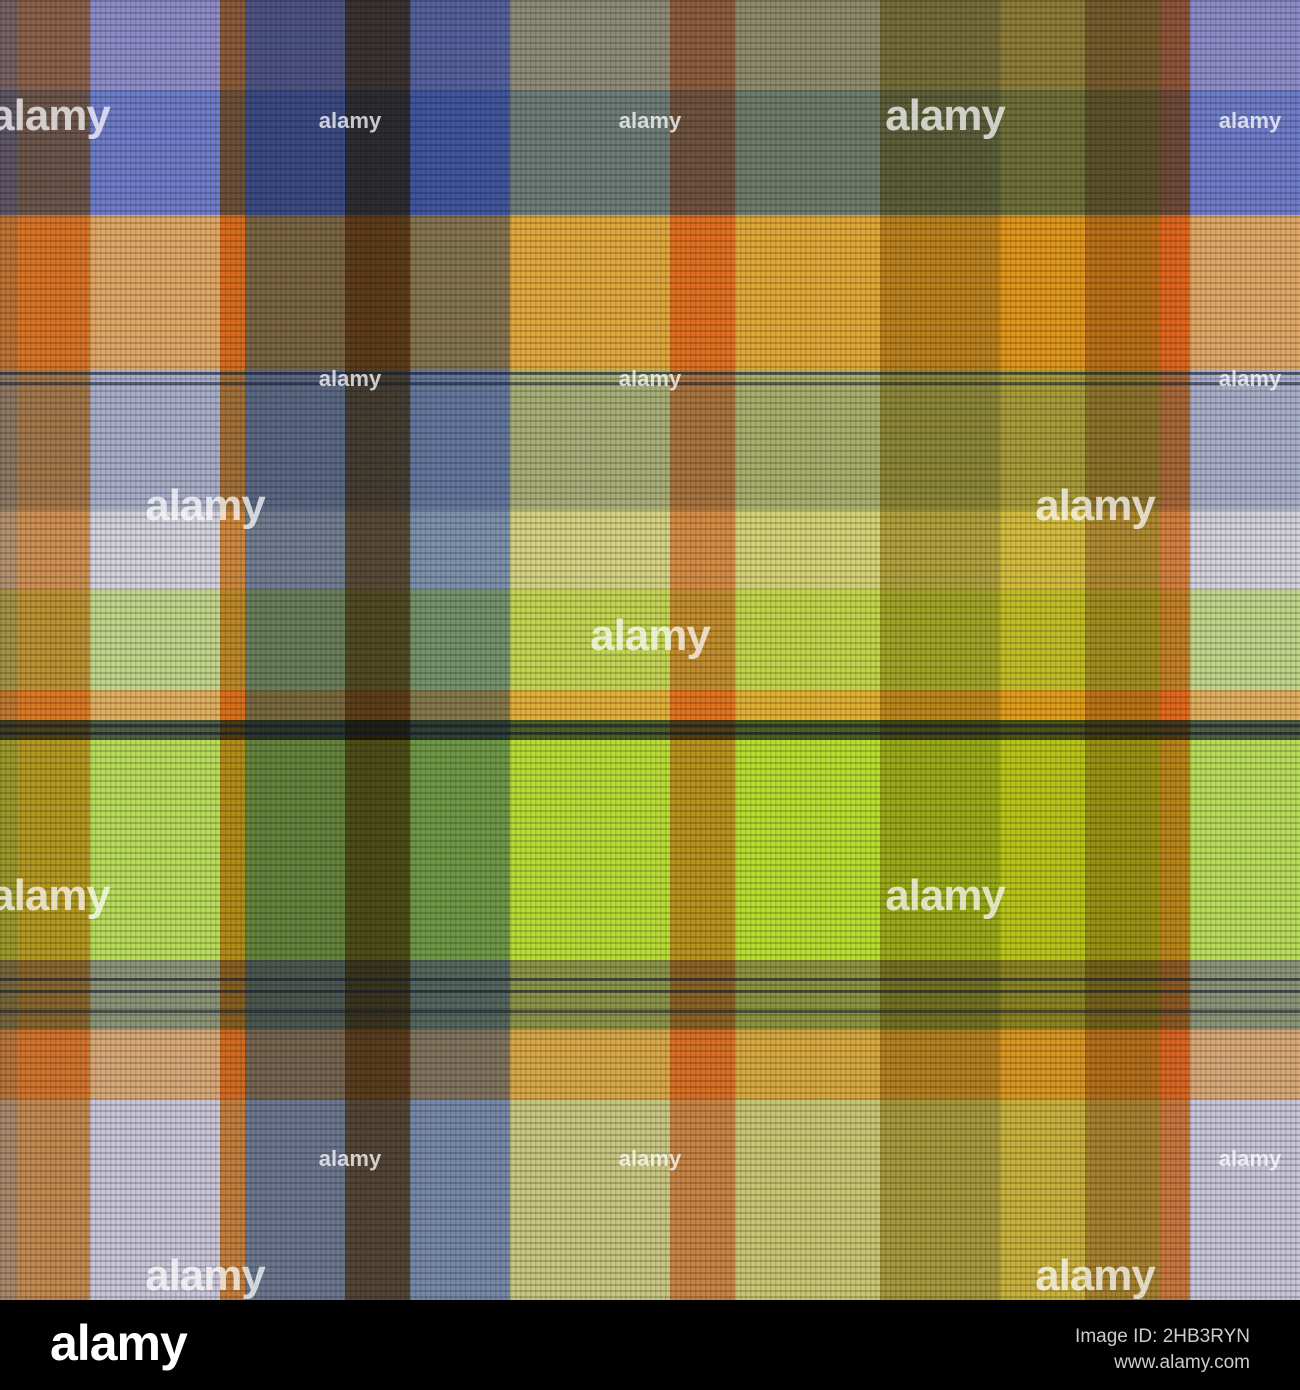  What do you see at coordinates (650, 1345) in the screenshot?
I see `footer: alamy Image ID: 2HB3RYN www.alamy.com` at bounding box center [650, 1345].